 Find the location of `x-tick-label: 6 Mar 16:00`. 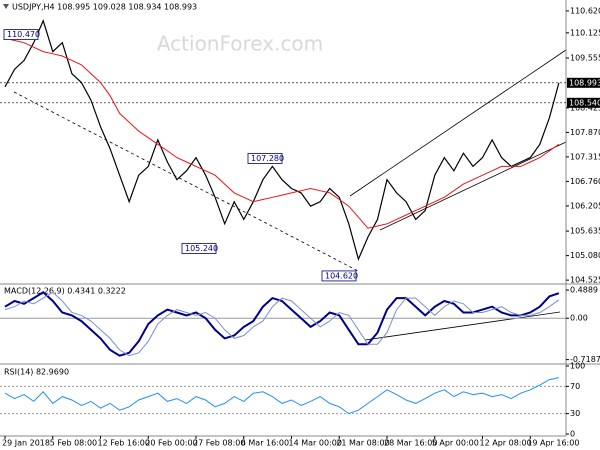

x-tick-label: 6 Mar 16:00 is located at coordinates (265, 443).